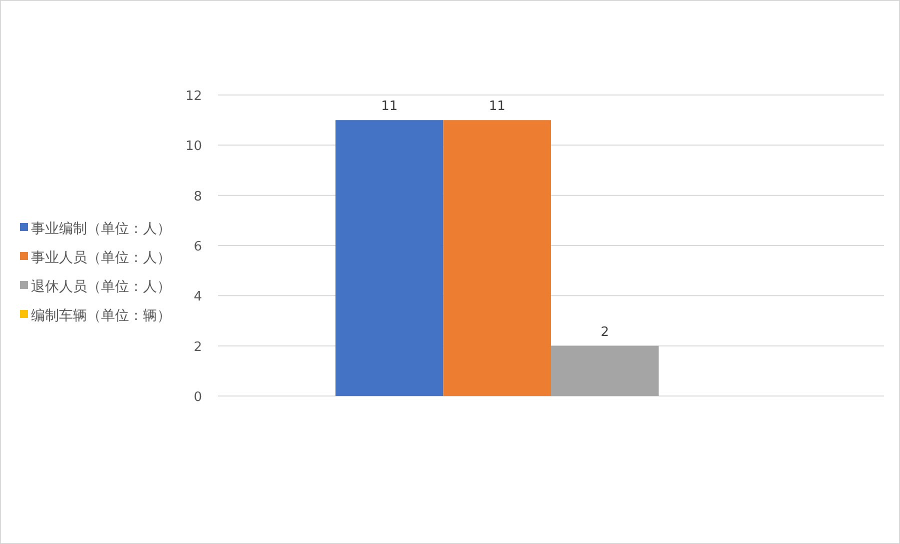 Image resolution: width=900 pixels, height=544 pixels. I want to click on data-label: 2, so click(605, 332).